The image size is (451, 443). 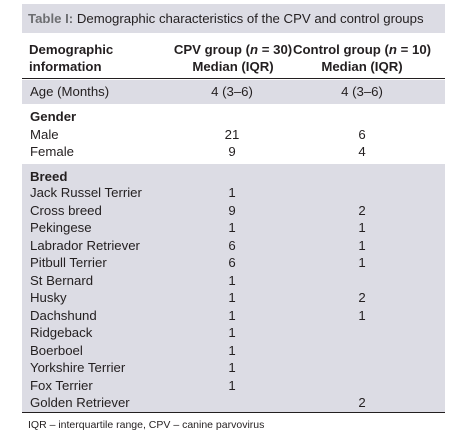 I want to click on header-cpv-line1: CPV group (n = 30), so click(x=233, y=49).